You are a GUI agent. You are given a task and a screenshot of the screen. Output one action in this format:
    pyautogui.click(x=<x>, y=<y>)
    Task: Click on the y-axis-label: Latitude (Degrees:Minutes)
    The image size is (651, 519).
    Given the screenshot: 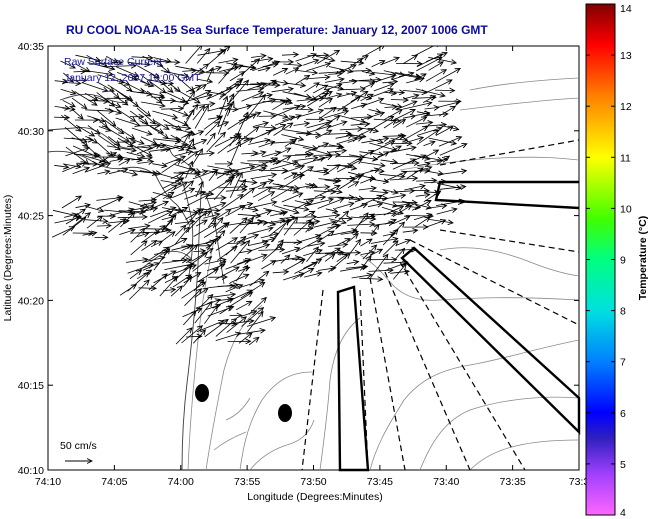 What is the action you would take?
    pyautogui.click(x=8, y=258)
    